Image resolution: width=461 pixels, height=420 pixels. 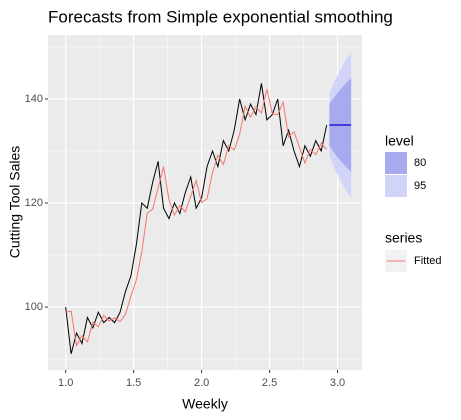 I want to click on legend-title: series, so click(x=403, y=238).